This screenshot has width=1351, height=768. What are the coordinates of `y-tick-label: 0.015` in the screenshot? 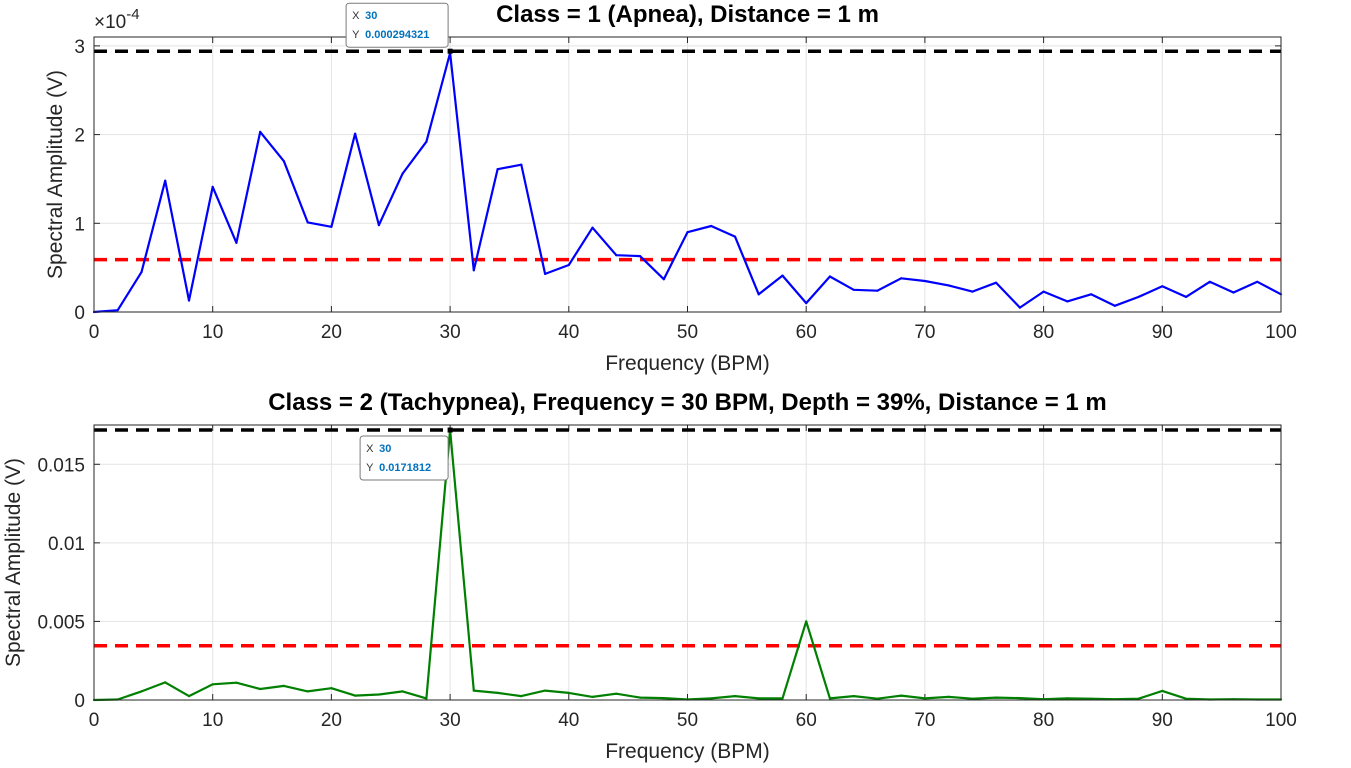 It's located at (61, 465).